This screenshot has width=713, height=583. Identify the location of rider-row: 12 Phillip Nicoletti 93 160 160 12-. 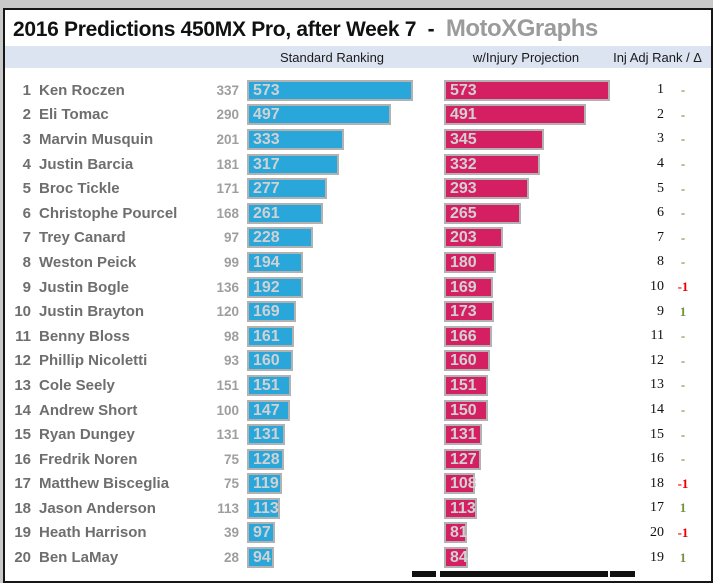
(358, 361).